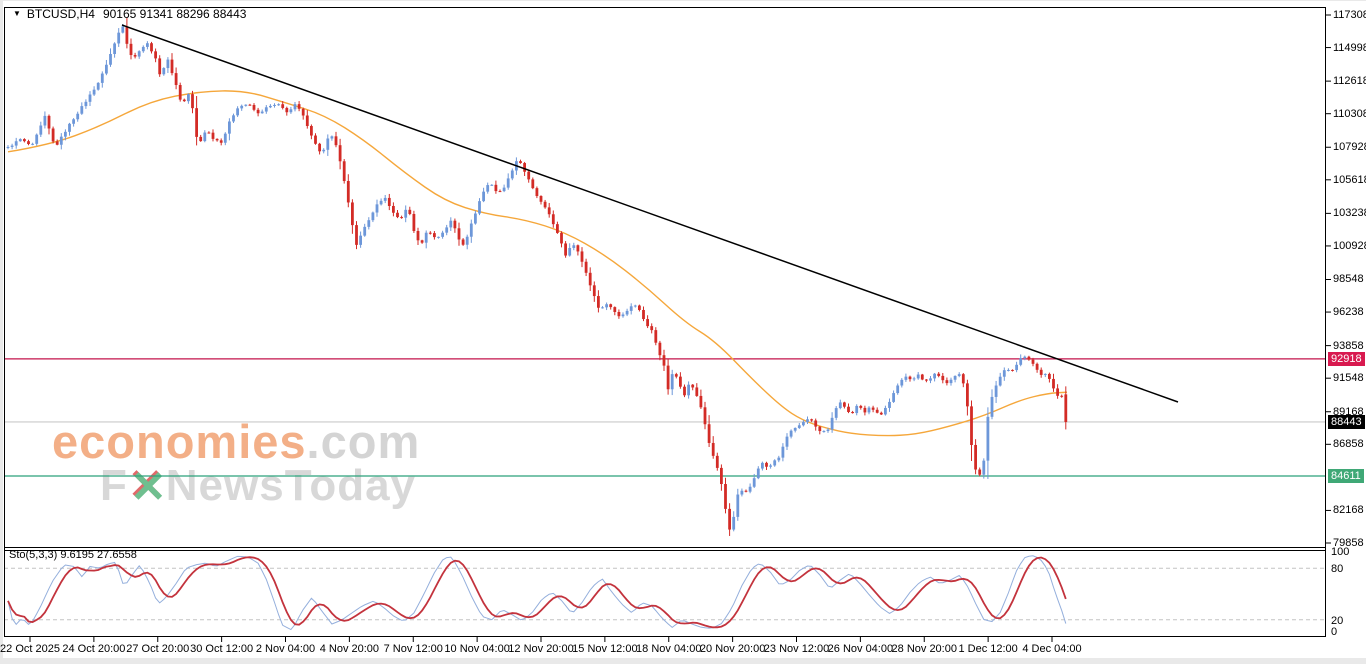  I want to click on price-tick-label: 114998, so click(1349, 47).